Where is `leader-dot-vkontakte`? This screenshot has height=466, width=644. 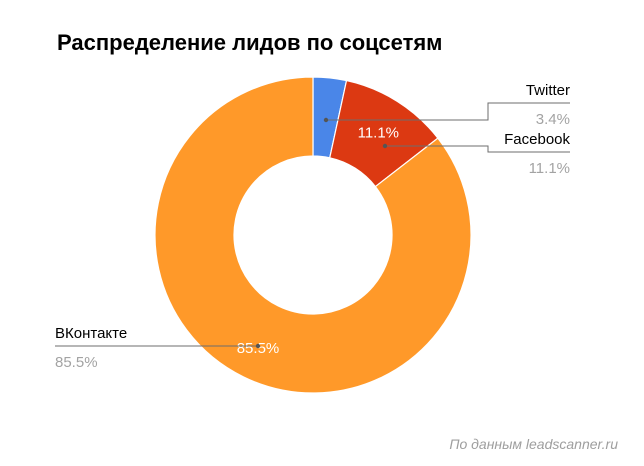 leader-dot-vkontakte is located at coordinates (258, 346).